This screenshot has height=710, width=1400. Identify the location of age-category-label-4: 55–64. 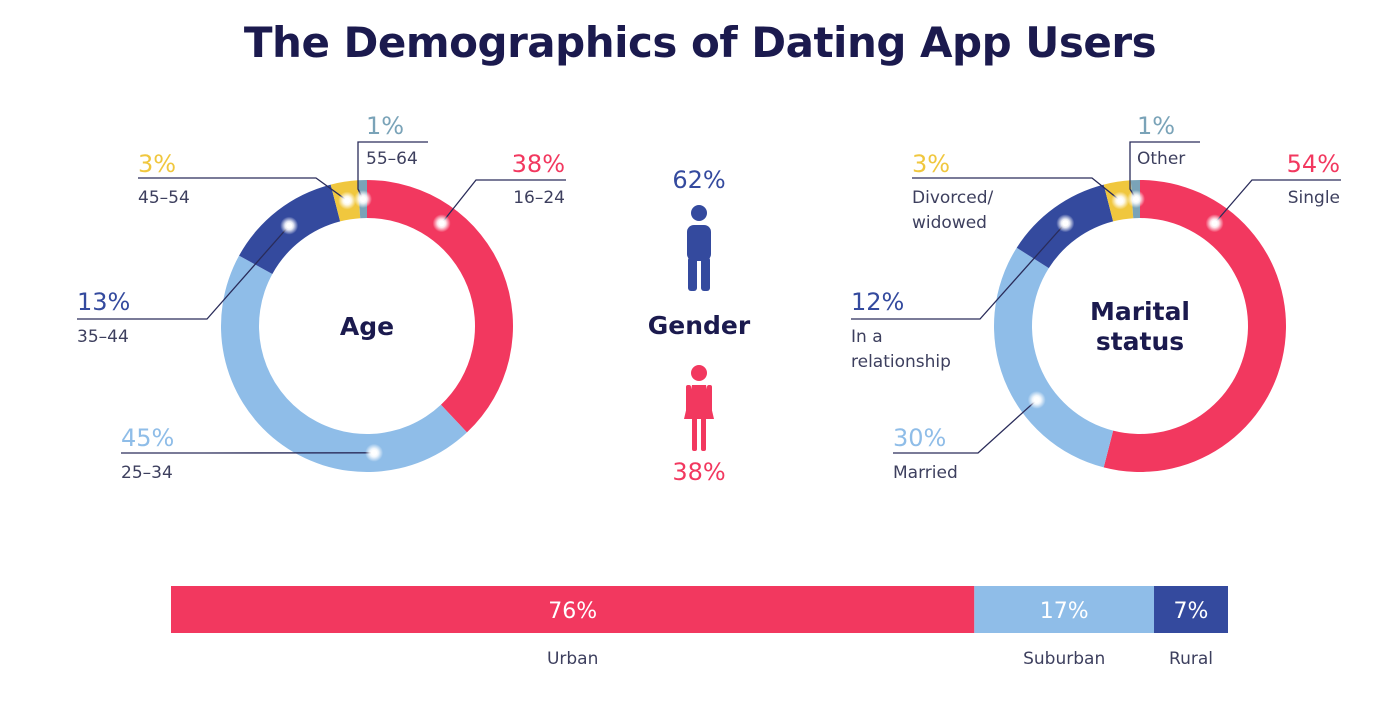
(392, 159).